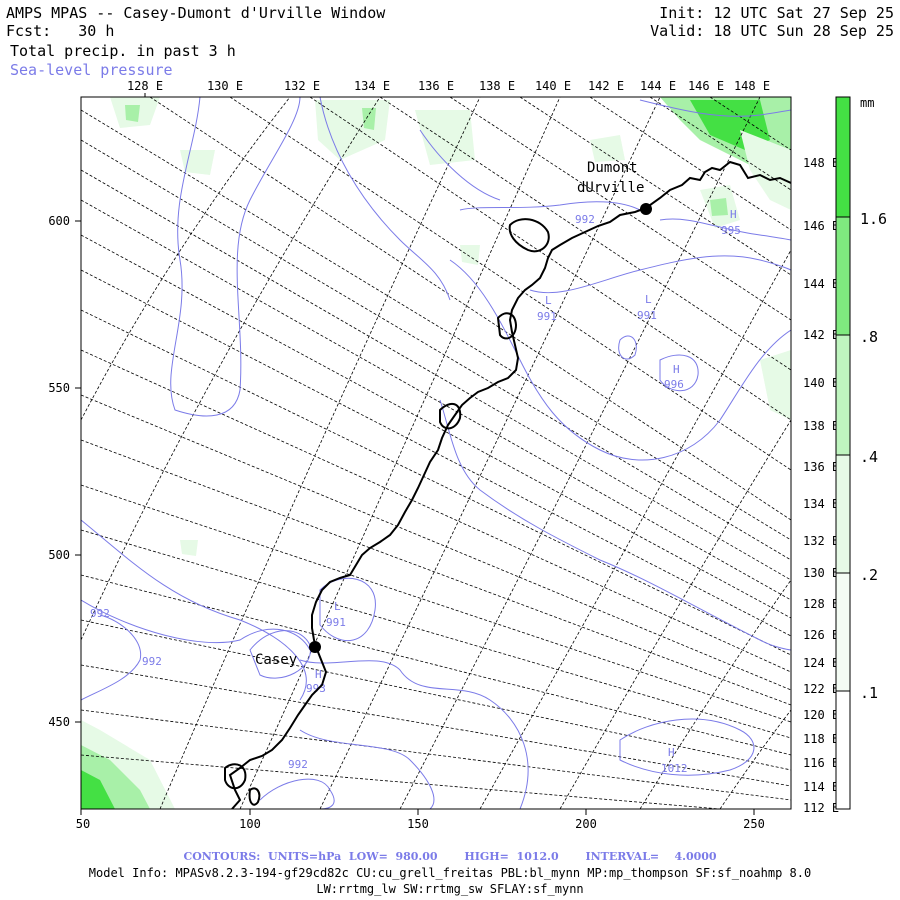  What do you see at coordinates (821, 604) in the screenshot?
I see `right-lon-label: 128 E` at bounding box center [821, 604].